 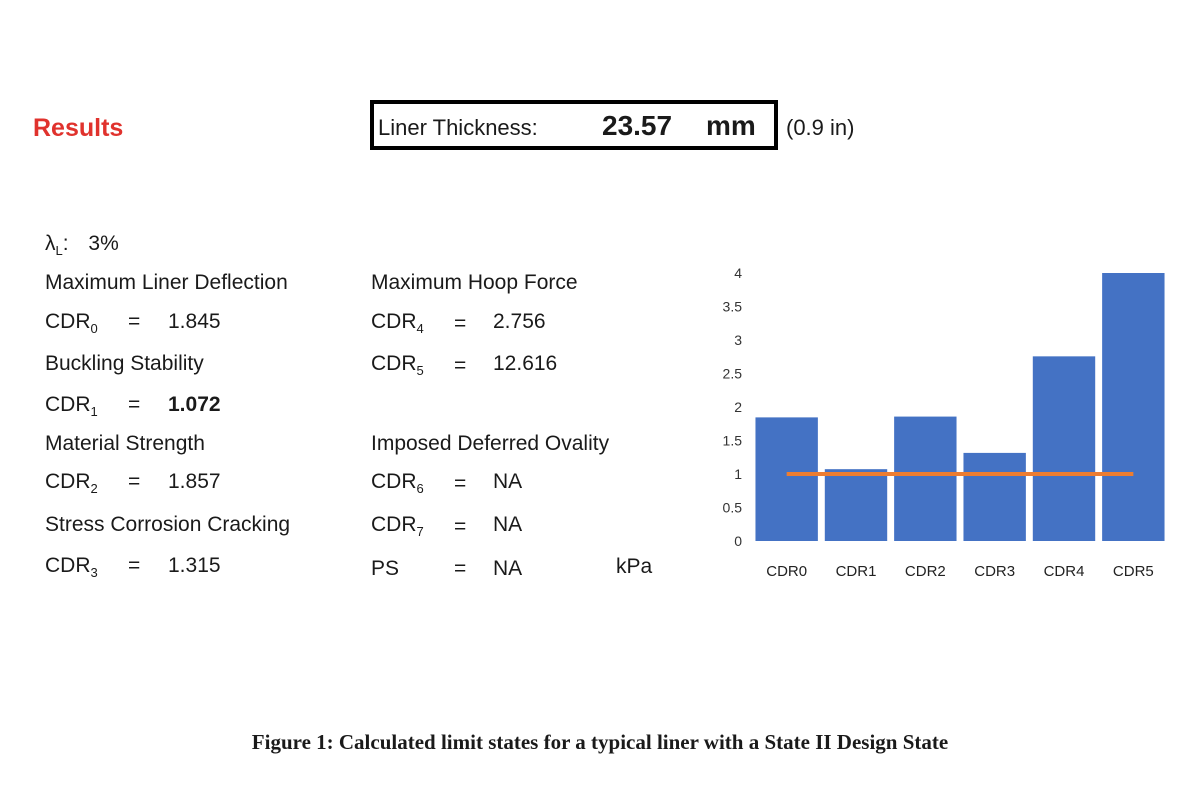 I want to click on cdr2-value: 1.857, so click(x=194, y=481).